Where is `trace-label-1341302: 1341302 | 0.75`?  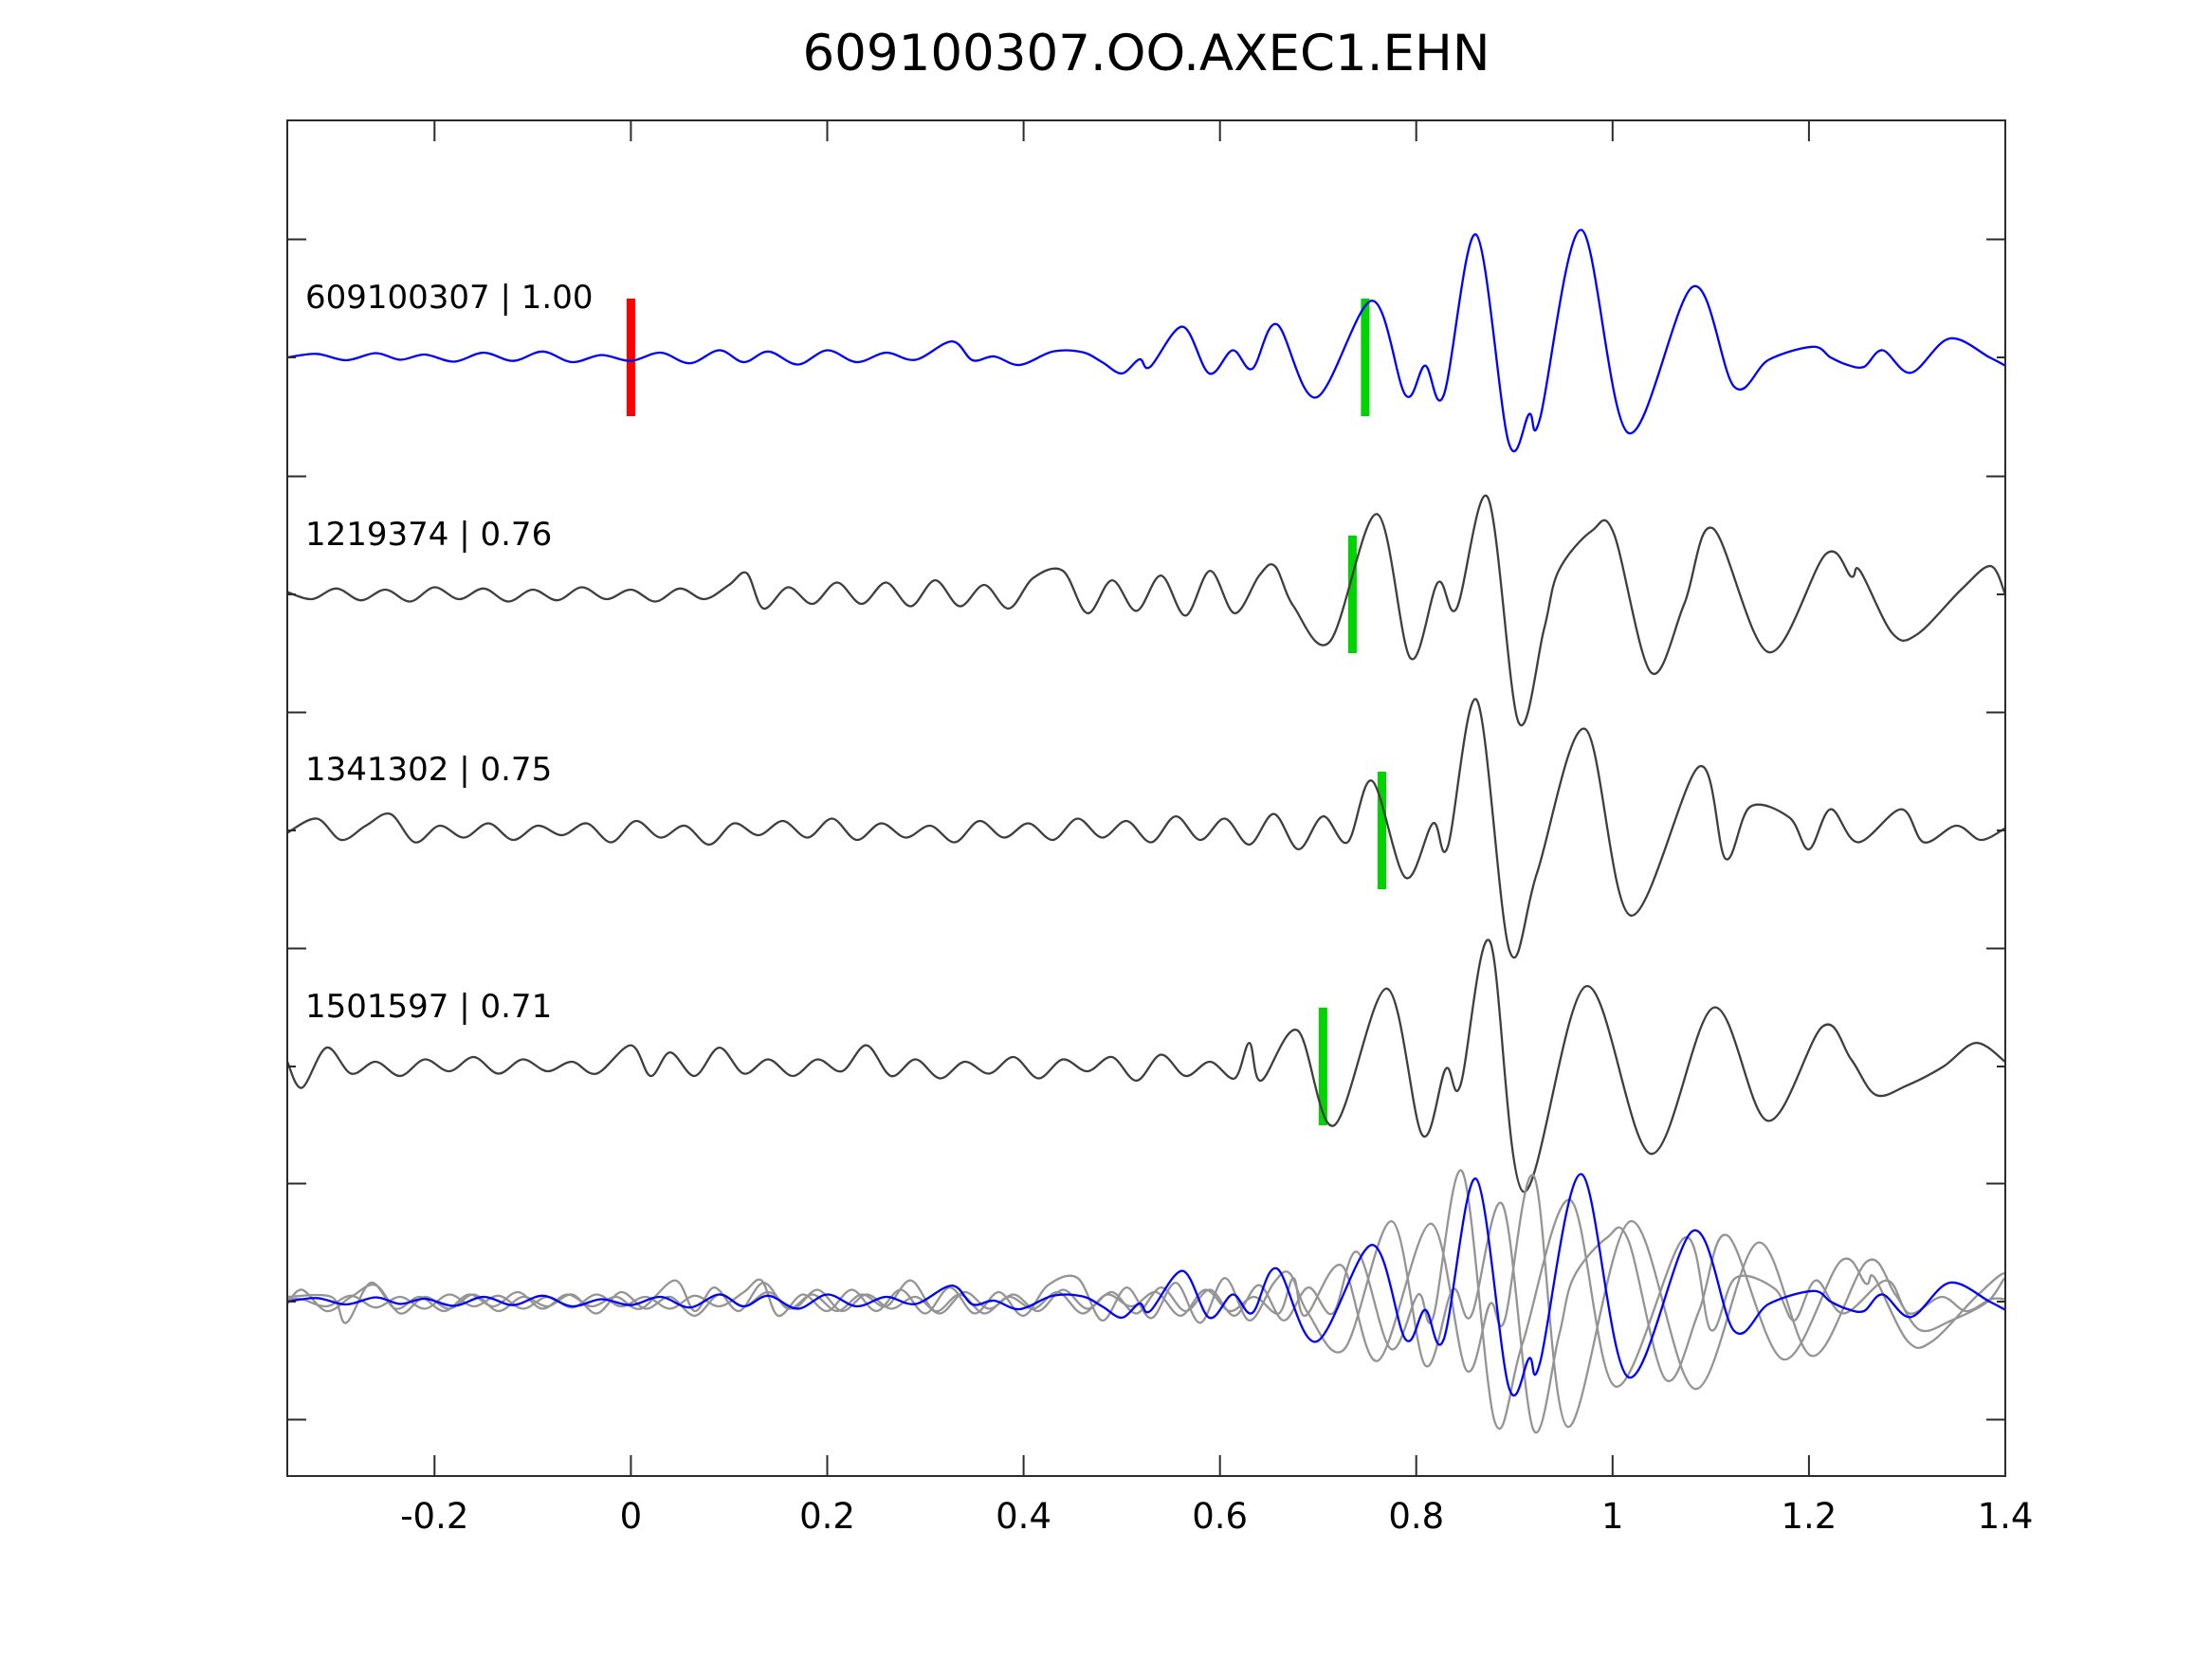
trace-label-1341302: 1341302 | 0.75 is located at coordinates (429, 770).